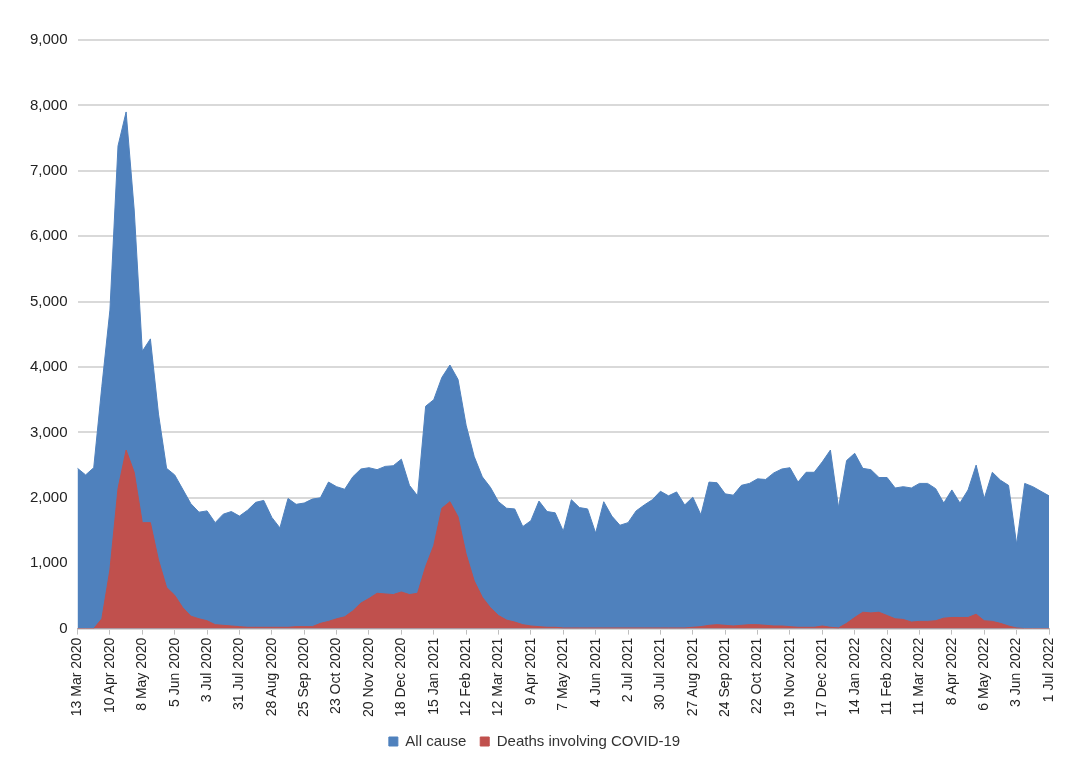 Image resolution: width=1079 pixels, height=769 pixels. What do you see at coordinates (205, 670) in the screenshot?
I see `x-tick-label: 3 Jul 2020` at bounding box center [205, 670].